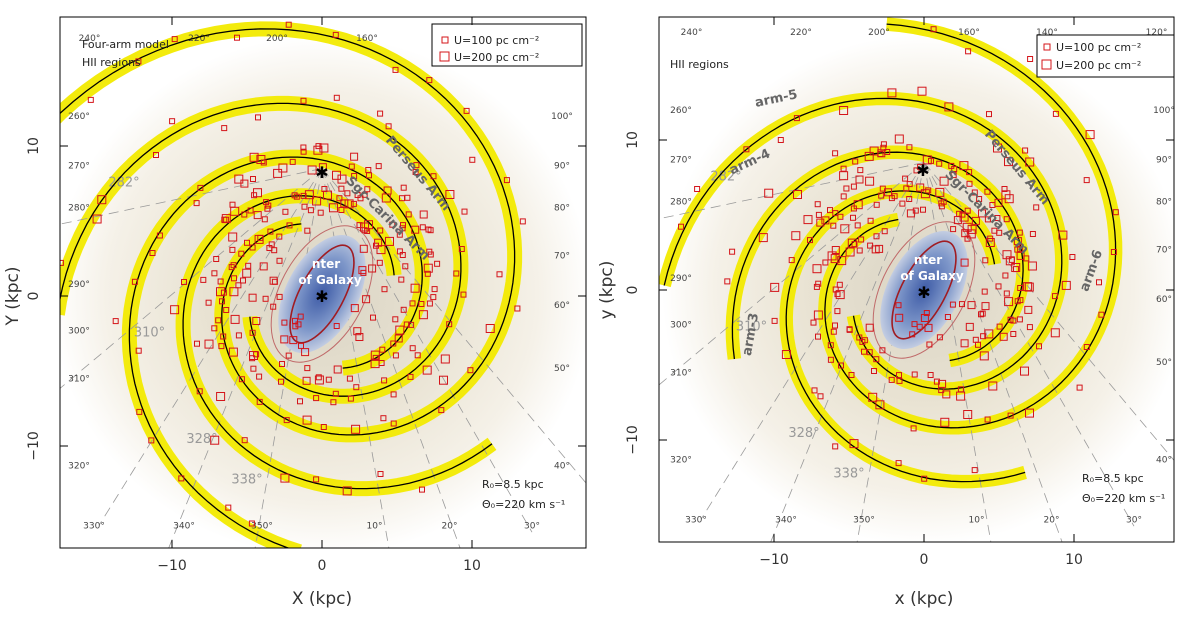  Describe the element at coordinates (496, 57) in the screenshot. I see `legend-label-large: U=200 pc cm⁻²` at that location.